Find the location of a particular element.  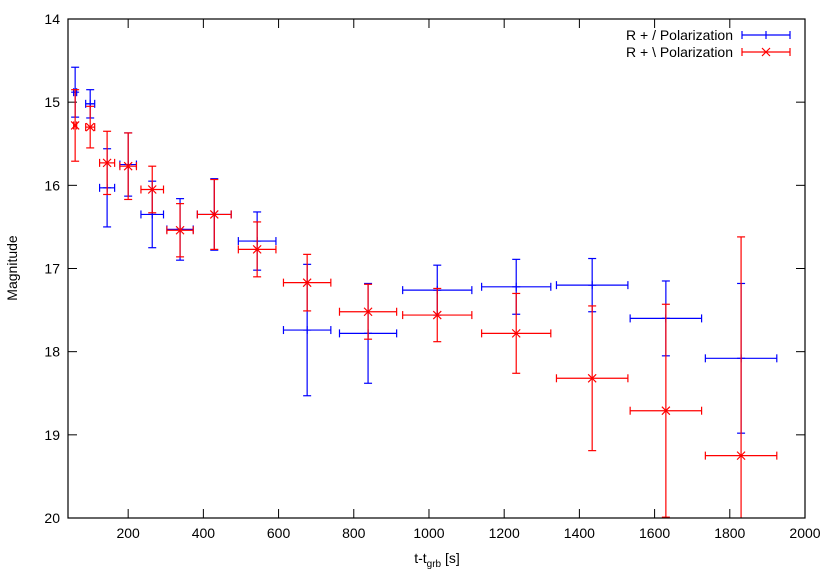

y-tick-label: 16 is located at coordinates (52, 185).